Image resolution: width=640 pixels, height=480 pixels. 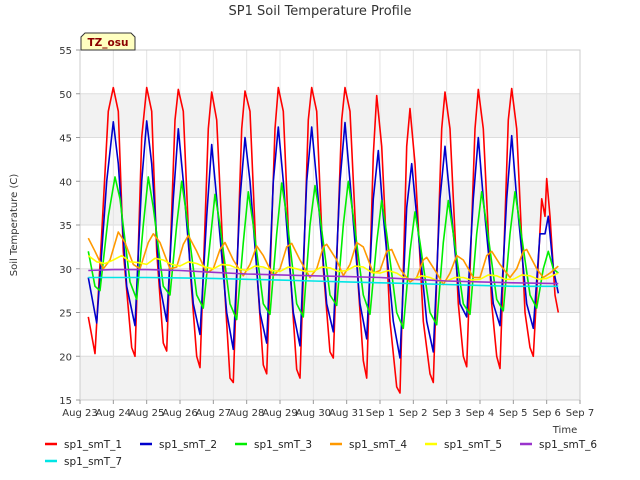 What do you see at coordinates (188, 445) in the screenshot?
I see `legend-label: sp1_smT_2` at bounding box center [188, 445].